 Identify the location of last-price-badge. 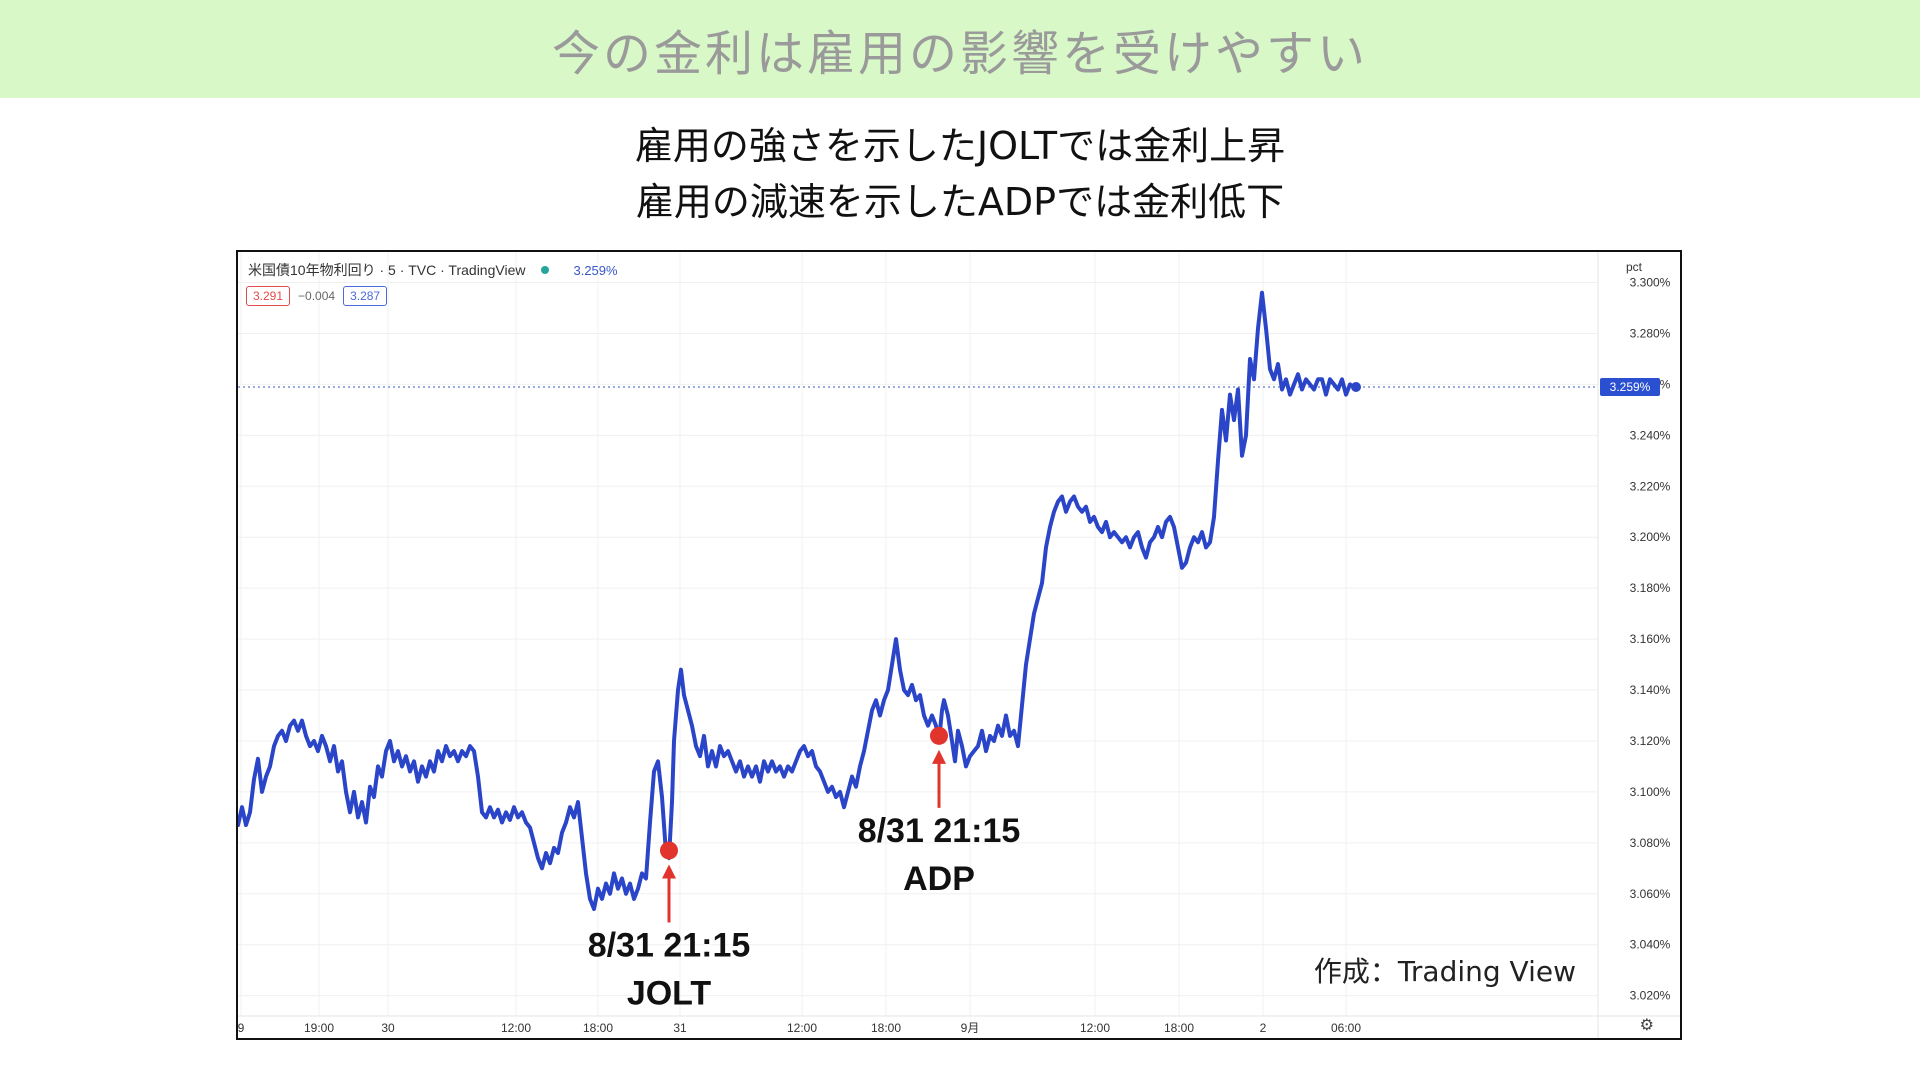
(1630, 386).